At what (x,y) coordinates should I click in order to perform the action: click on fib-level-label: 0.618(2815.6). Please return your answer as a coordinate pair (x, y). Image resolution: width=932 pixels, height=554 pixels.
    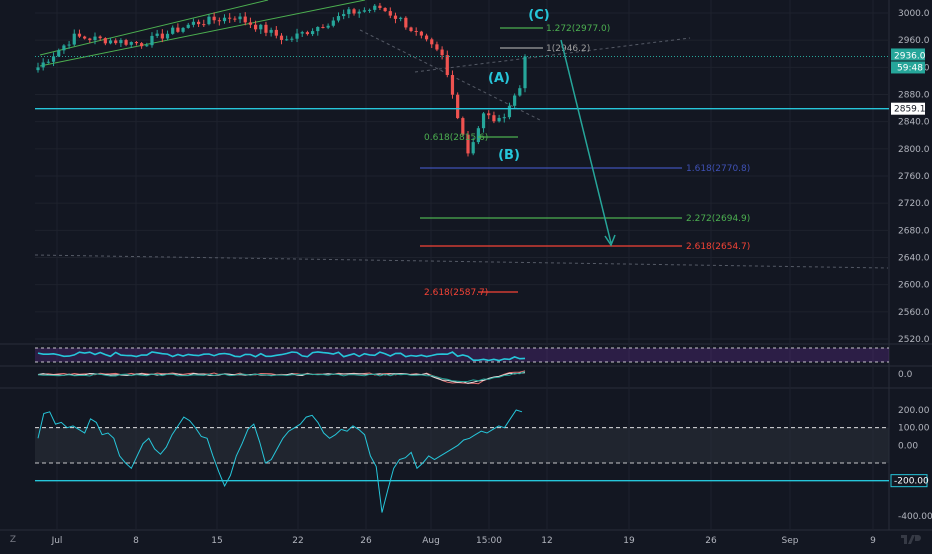
    Looking at the image, I should click on (456, 138).